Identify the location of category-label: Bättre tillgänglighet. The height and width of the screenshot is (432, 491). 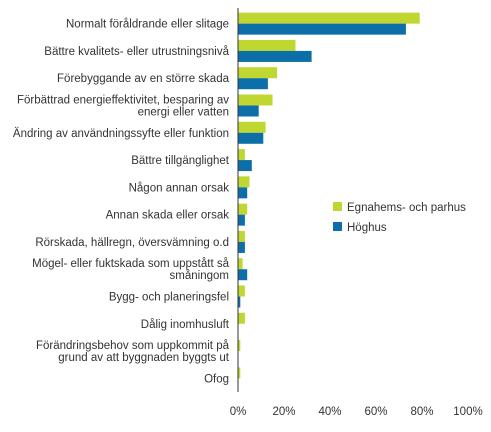
(180, 161).